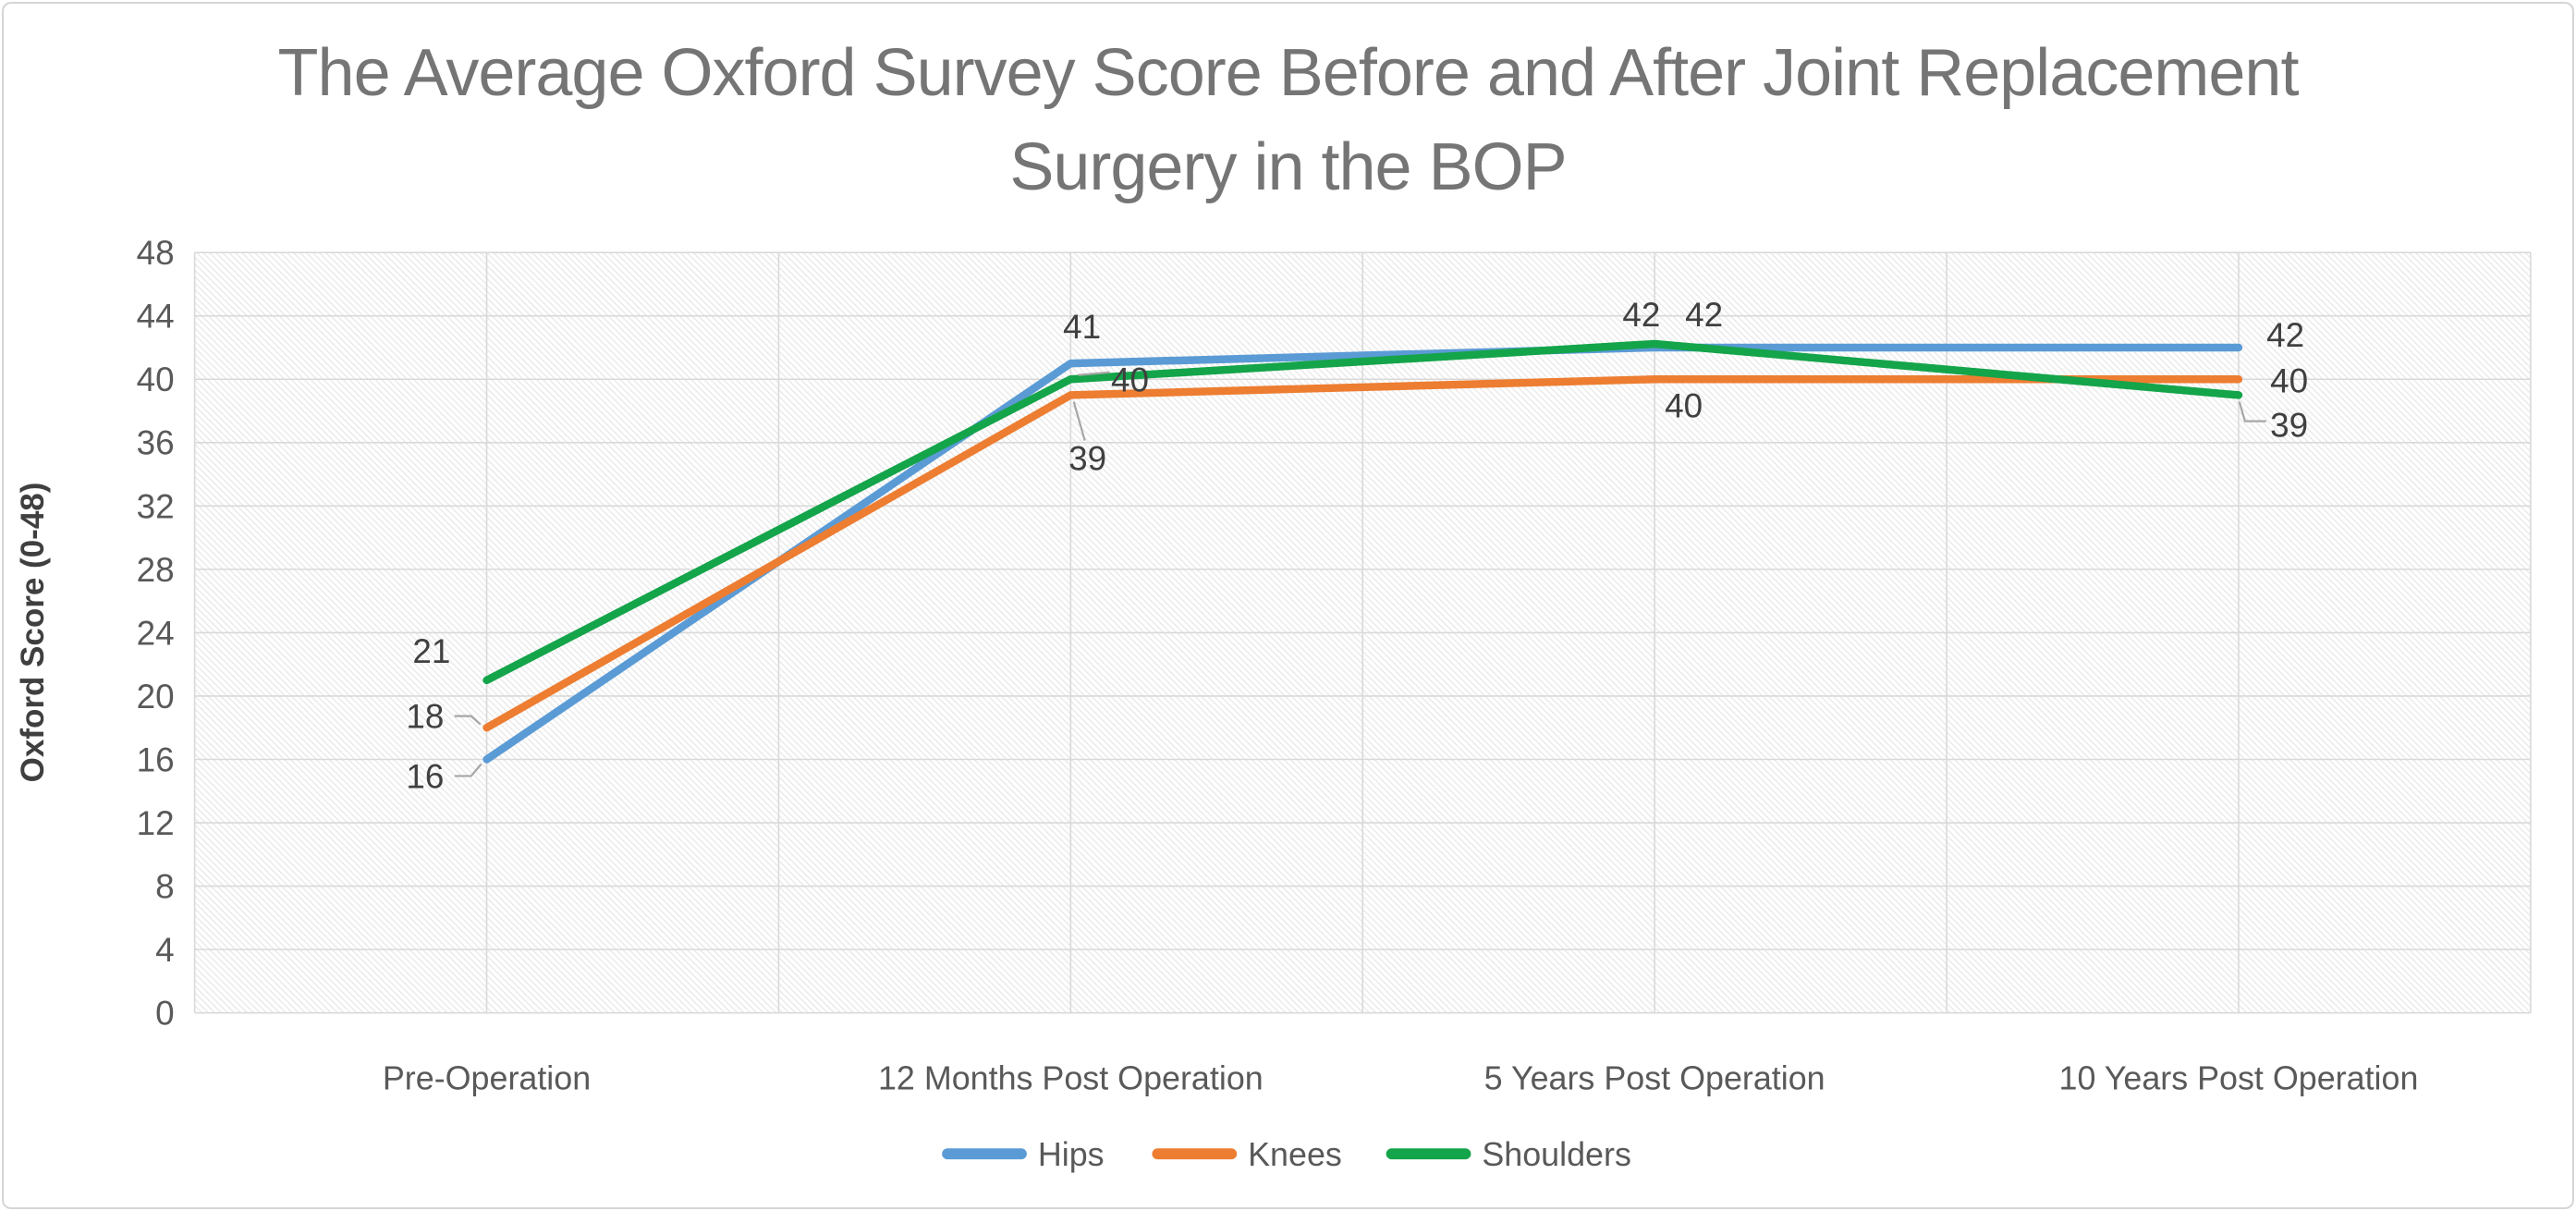 The width and height of the screenshot is (2576, 1211). Describe the element at coordinates (165, 887) in the screenshot. I see `y-tick-label: 8` at that location.